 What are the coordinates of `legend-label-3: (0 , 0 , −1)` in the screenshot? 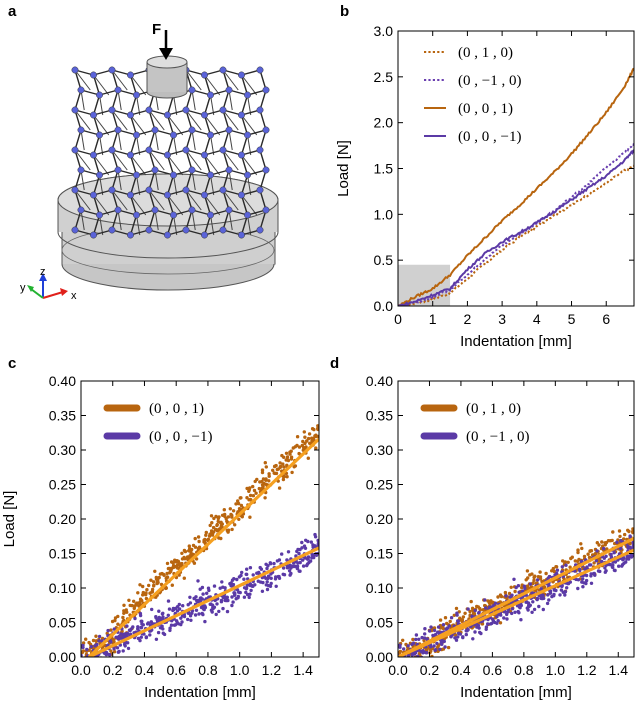 It's located at (489, 137).